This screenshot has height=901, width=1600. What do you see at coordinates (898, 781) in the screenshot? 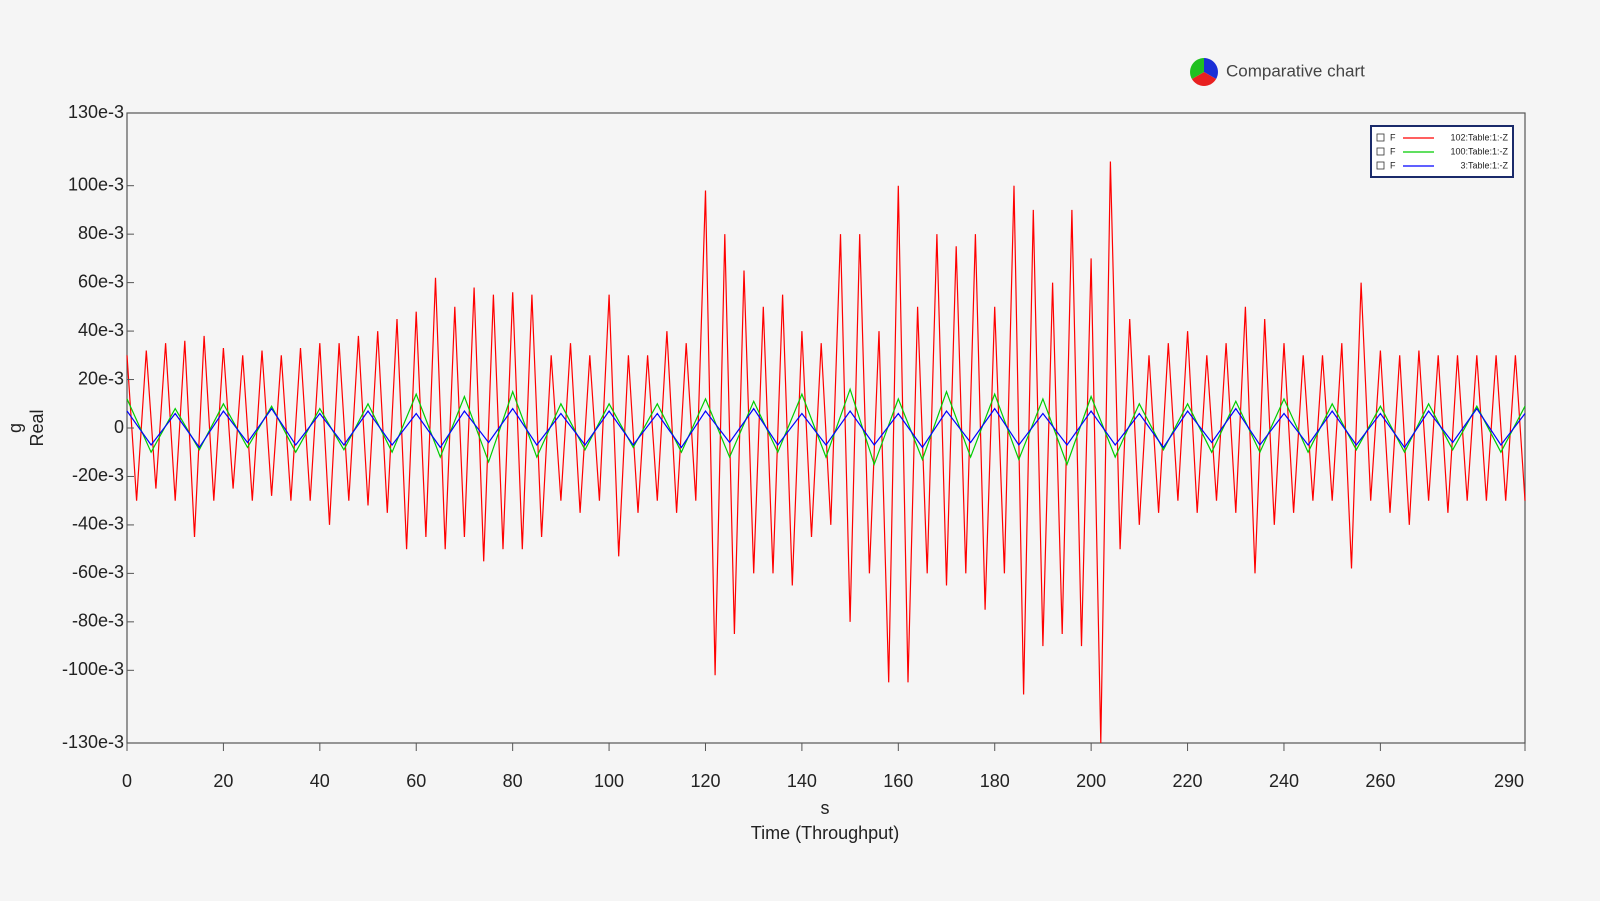
I see `x-tick-label: 160` at bounding box center [898, 781].